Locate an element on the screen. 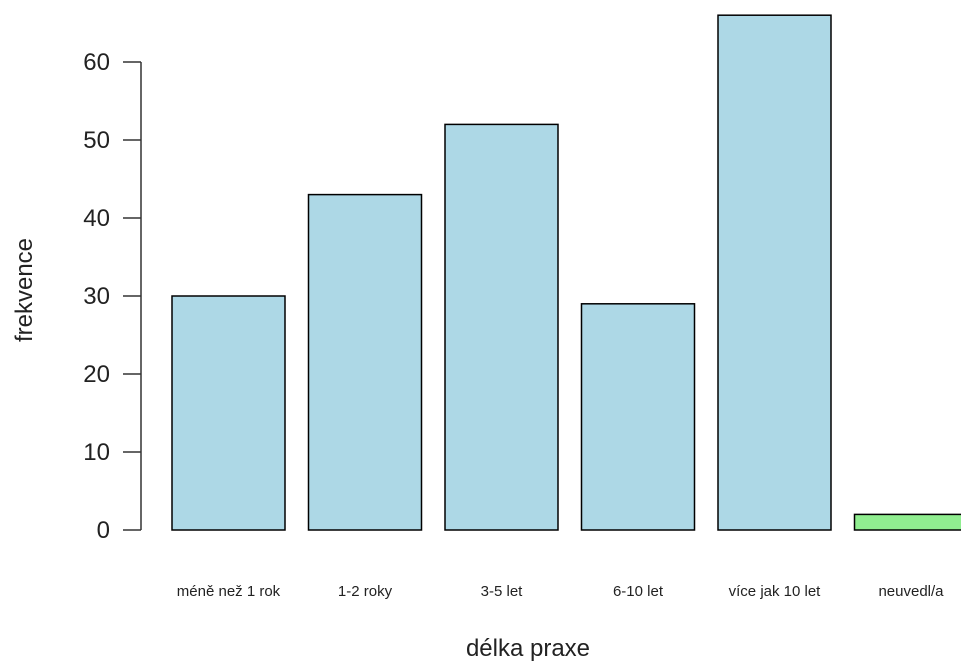  y-tick-label: 50 is located at coordinates (96, 140).